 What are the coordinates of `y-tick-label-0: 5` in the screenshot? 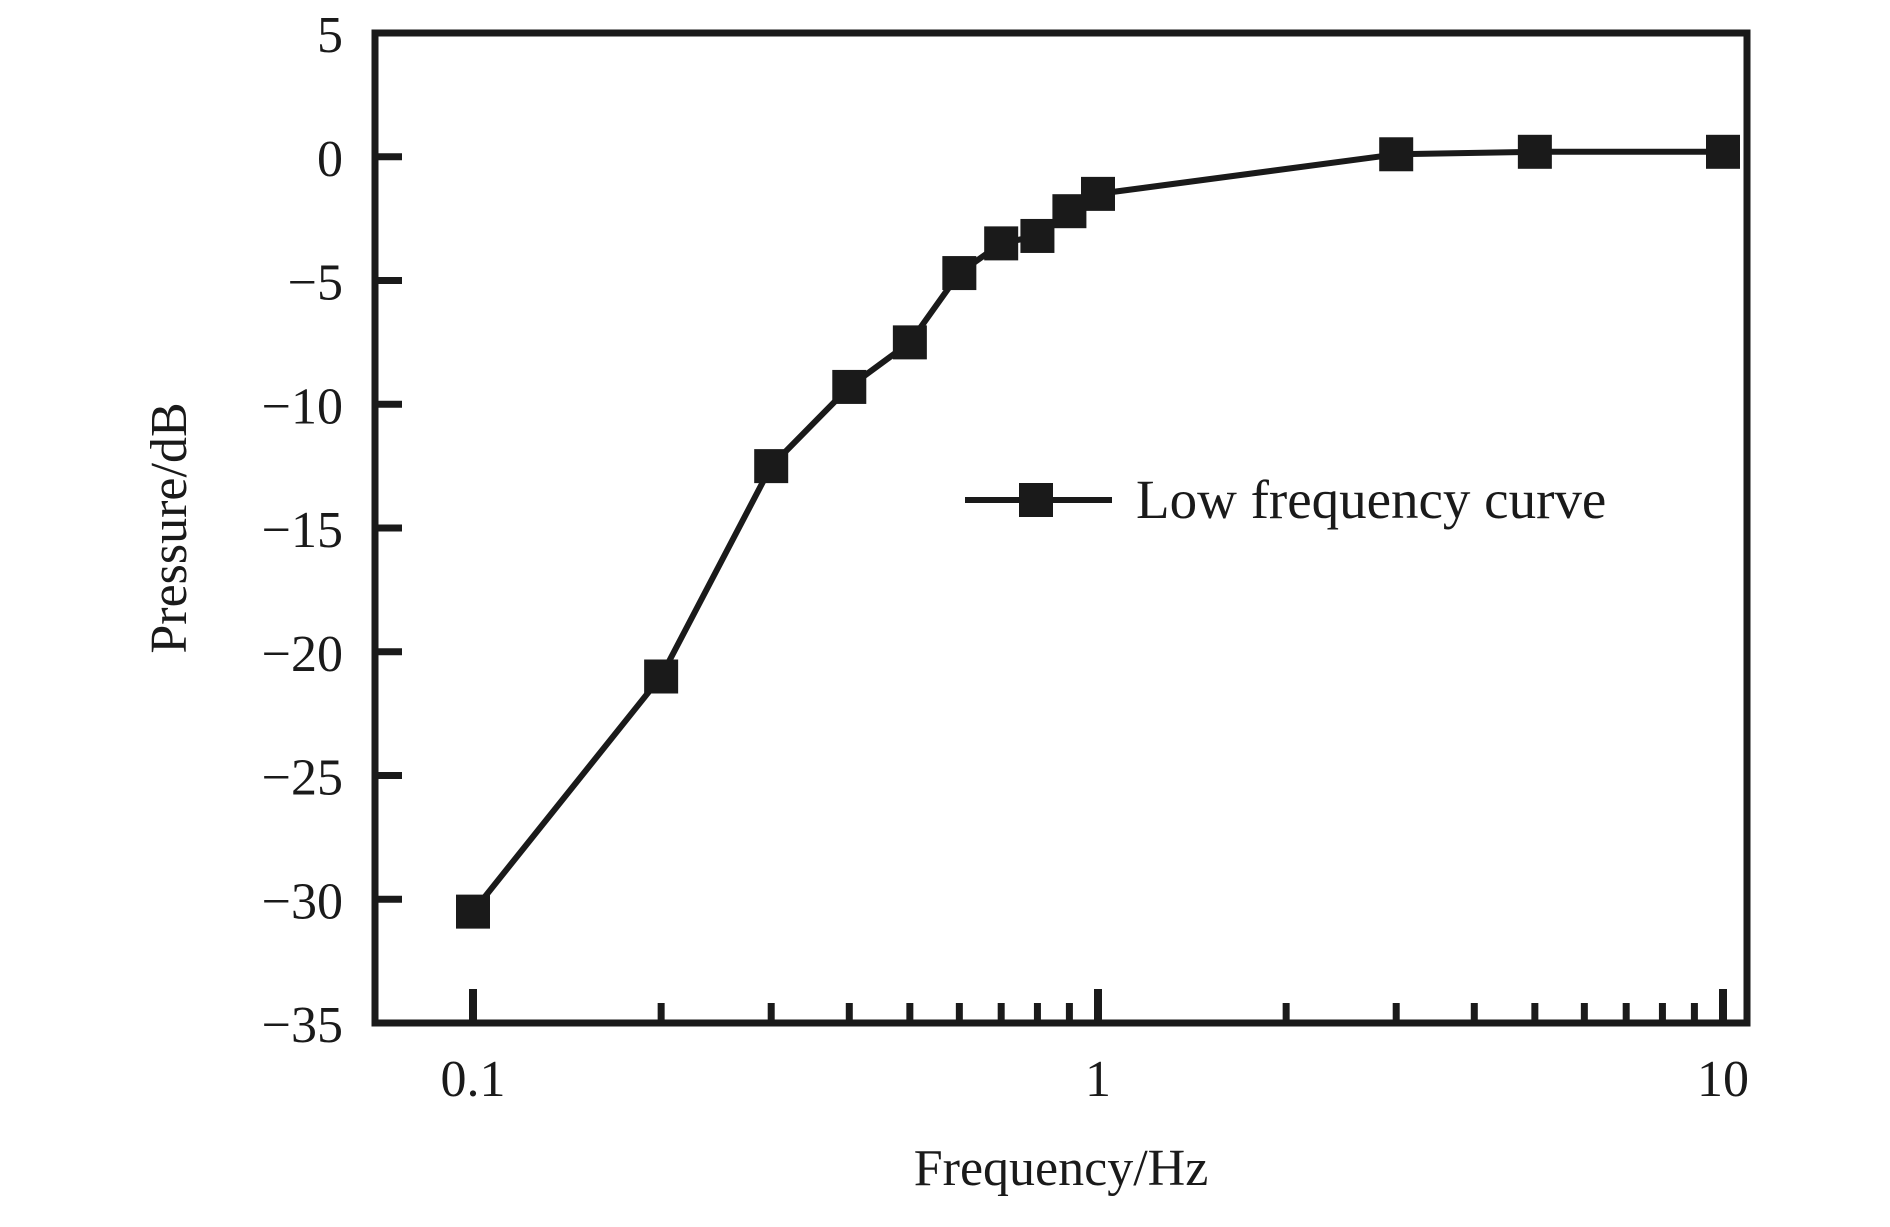 It's located at (330, 35).